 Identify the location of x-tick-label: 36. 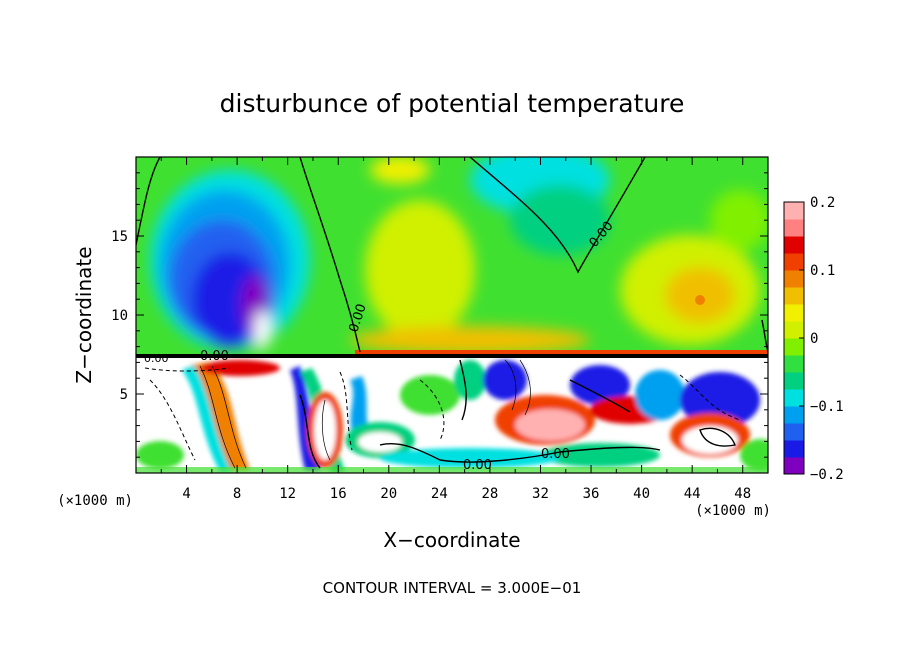
(591, 494).